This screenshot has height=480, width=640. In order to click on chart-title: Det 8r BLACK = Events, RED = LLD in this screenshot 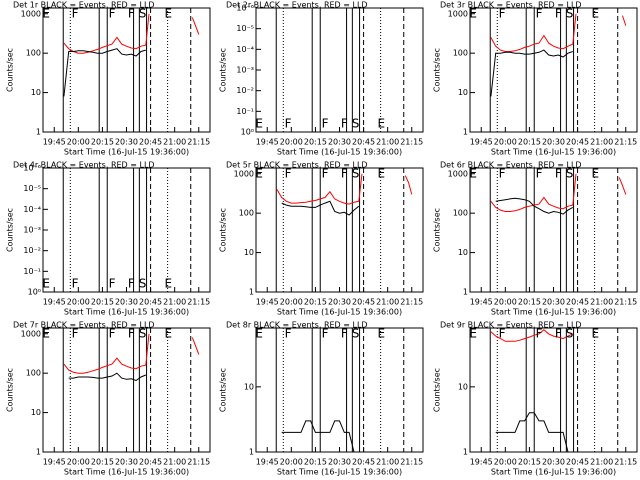, I will do `click(297, 325)`.